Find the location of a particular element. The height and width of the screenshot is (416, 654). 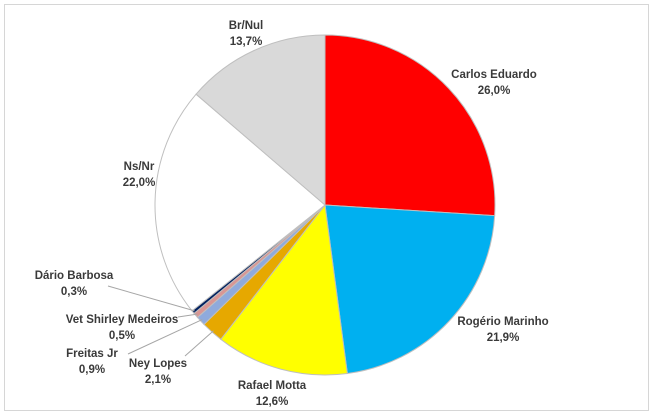

slice-label-freitas-jr: Freitas Jr is located at coordinates (92, 354).